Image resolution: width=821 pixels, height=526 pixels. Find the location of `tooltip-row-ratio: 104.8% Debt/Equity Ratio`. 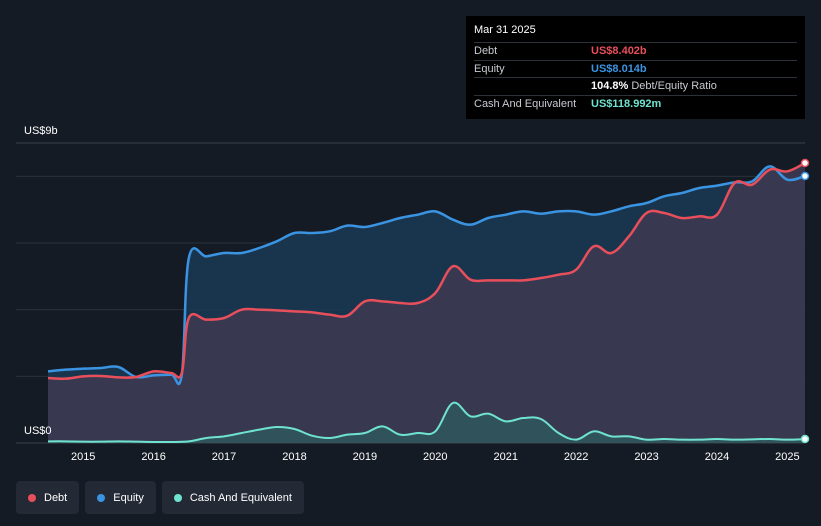

tooltip-row-ratio: 104.8% Debt/Equity Ratio is located at coordinates (635, 86).